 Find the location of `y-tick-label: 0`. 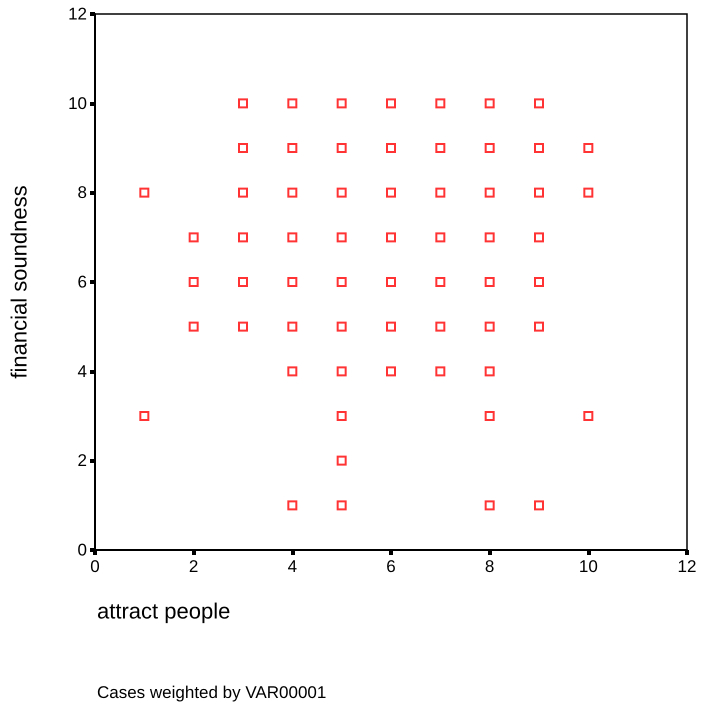

y-tick-label: 0 is located at coordinates (82, 550).